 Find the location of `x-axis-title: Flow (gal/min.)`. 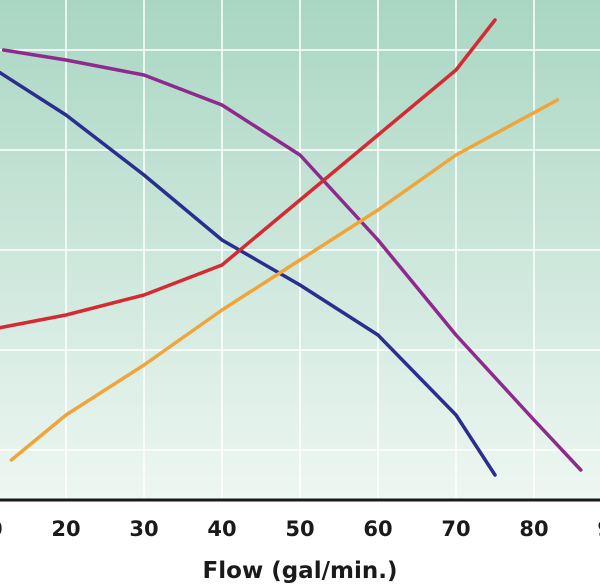

x-axis-title: Flow (gal/min.) is located at coordinates (300, 571).